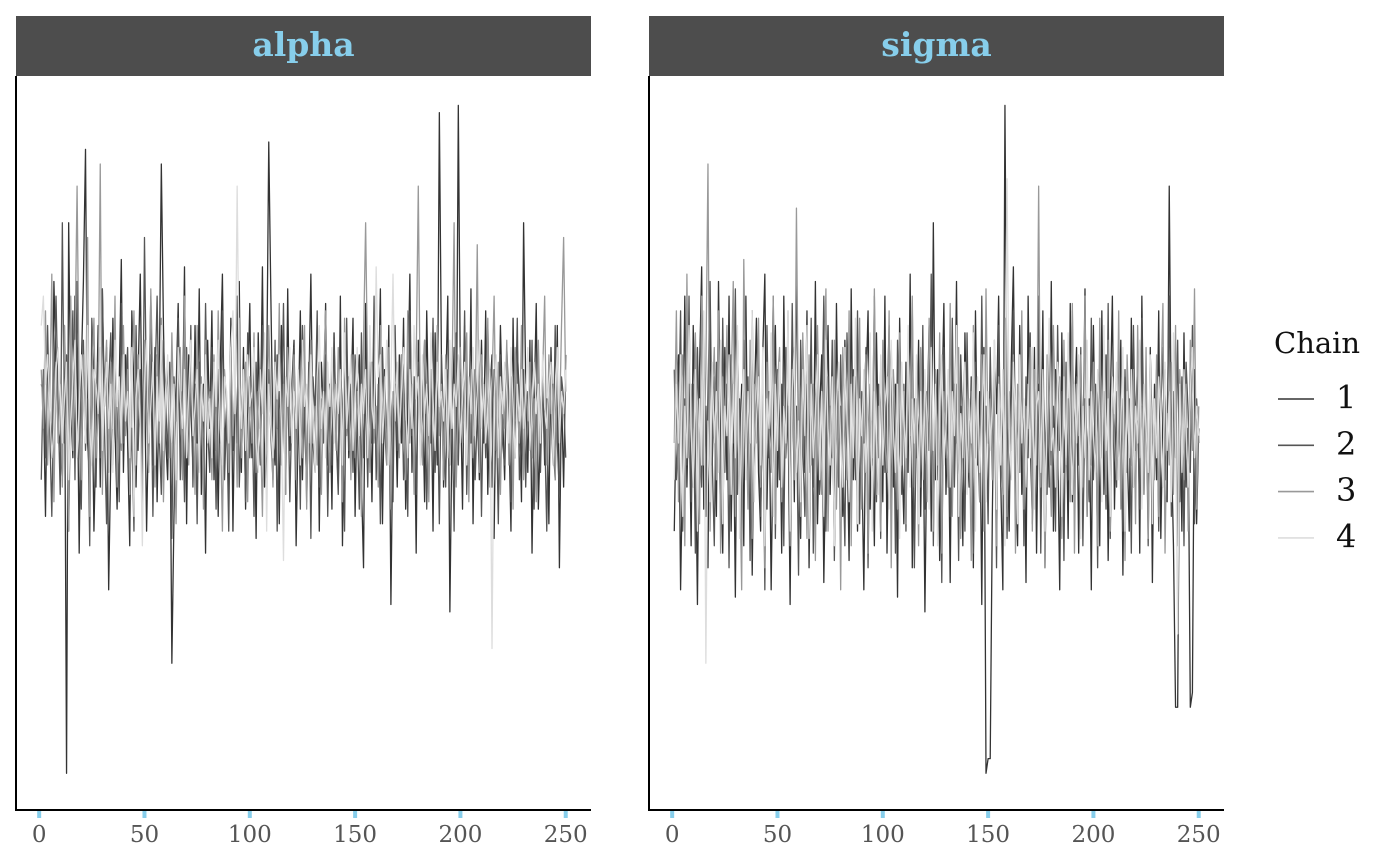  I want to click on legend-label: 3, so click(1346, 490).